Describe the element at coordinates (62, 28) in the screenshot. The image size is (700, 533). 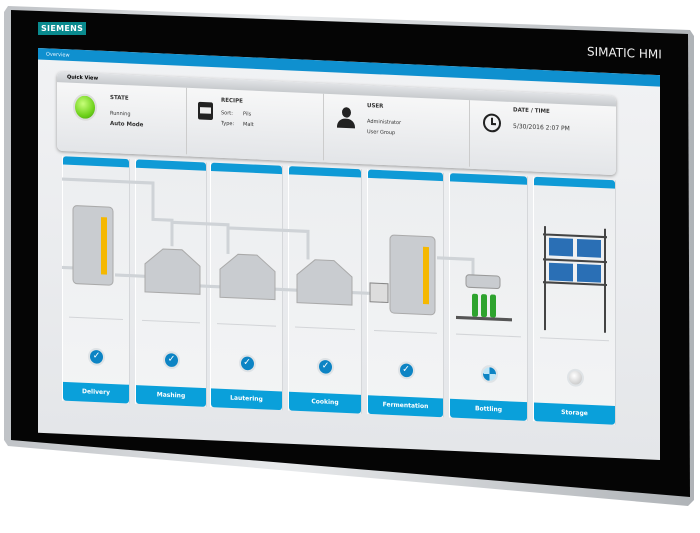
I see `siemens-logo: SIEMENS` at that location.